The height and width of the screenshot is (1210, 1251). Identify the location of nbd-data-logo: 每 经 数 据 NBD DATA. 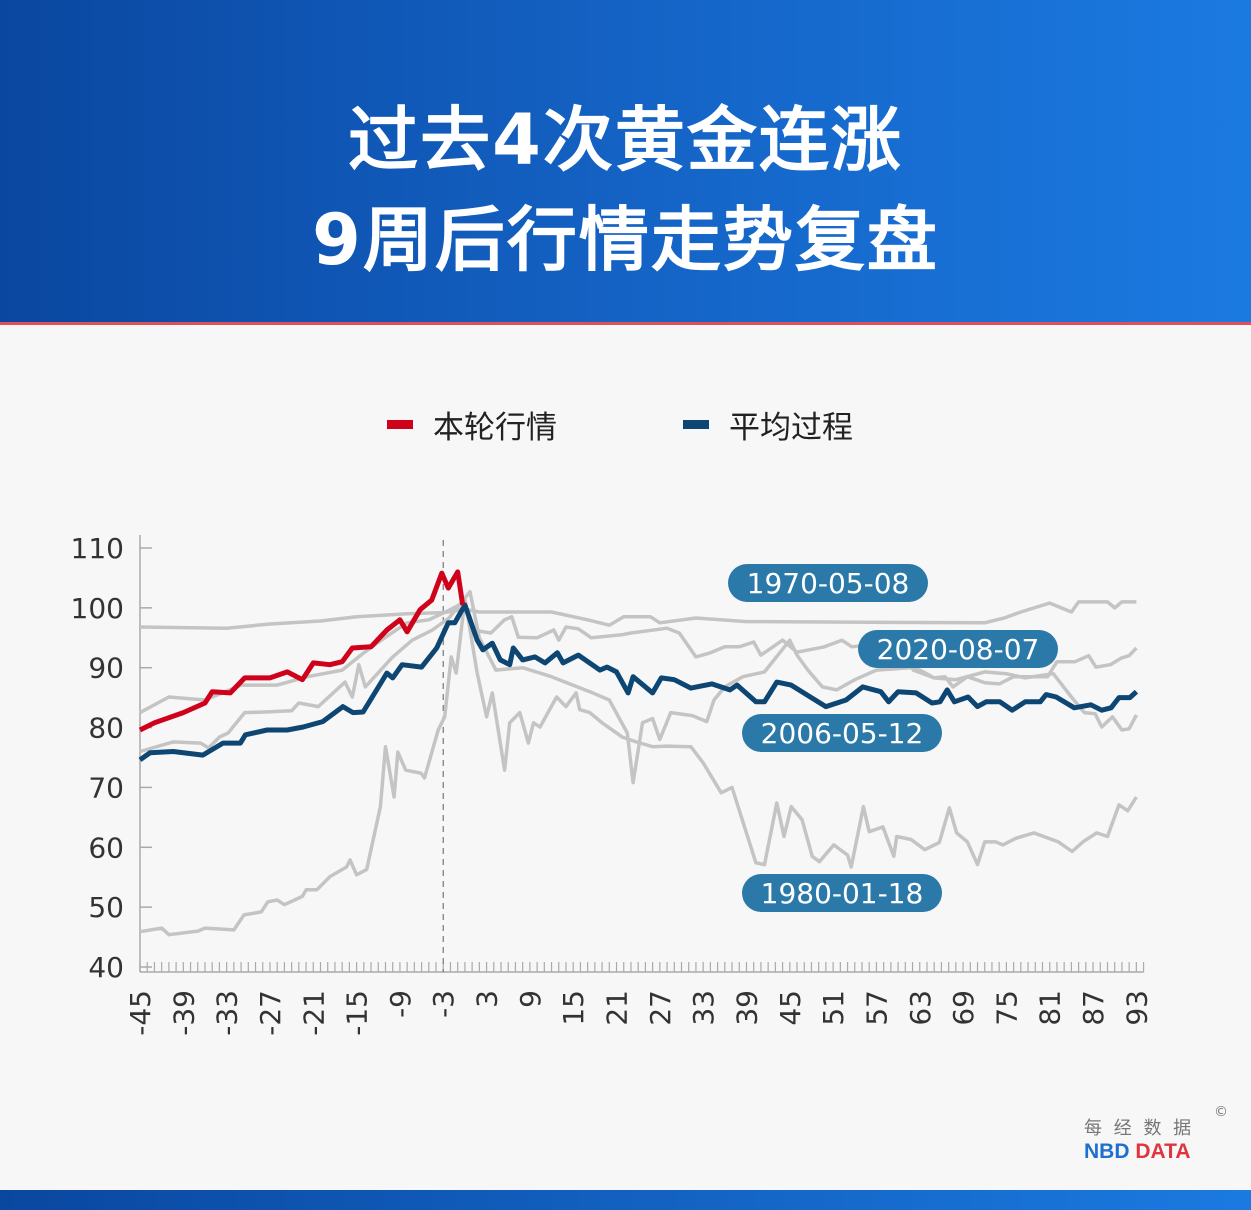
(1139, 1139).